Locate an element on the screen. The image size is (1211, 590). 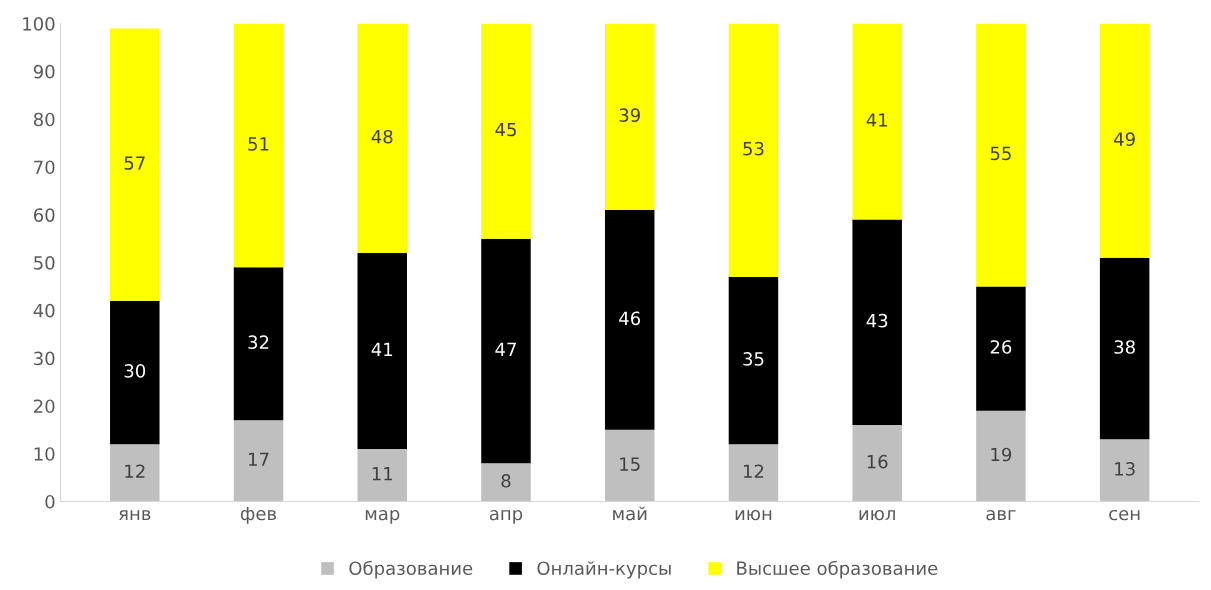
data-label: 19 is located at coordinates (1001, 454).